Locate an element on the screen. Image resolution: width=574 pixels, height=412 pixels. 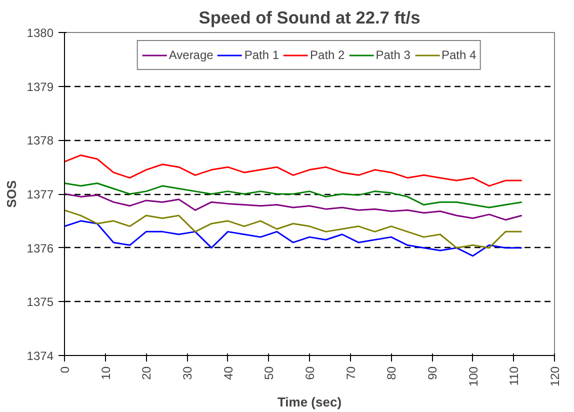
x-tick-label: 30 is located at coordinates (187, 373).